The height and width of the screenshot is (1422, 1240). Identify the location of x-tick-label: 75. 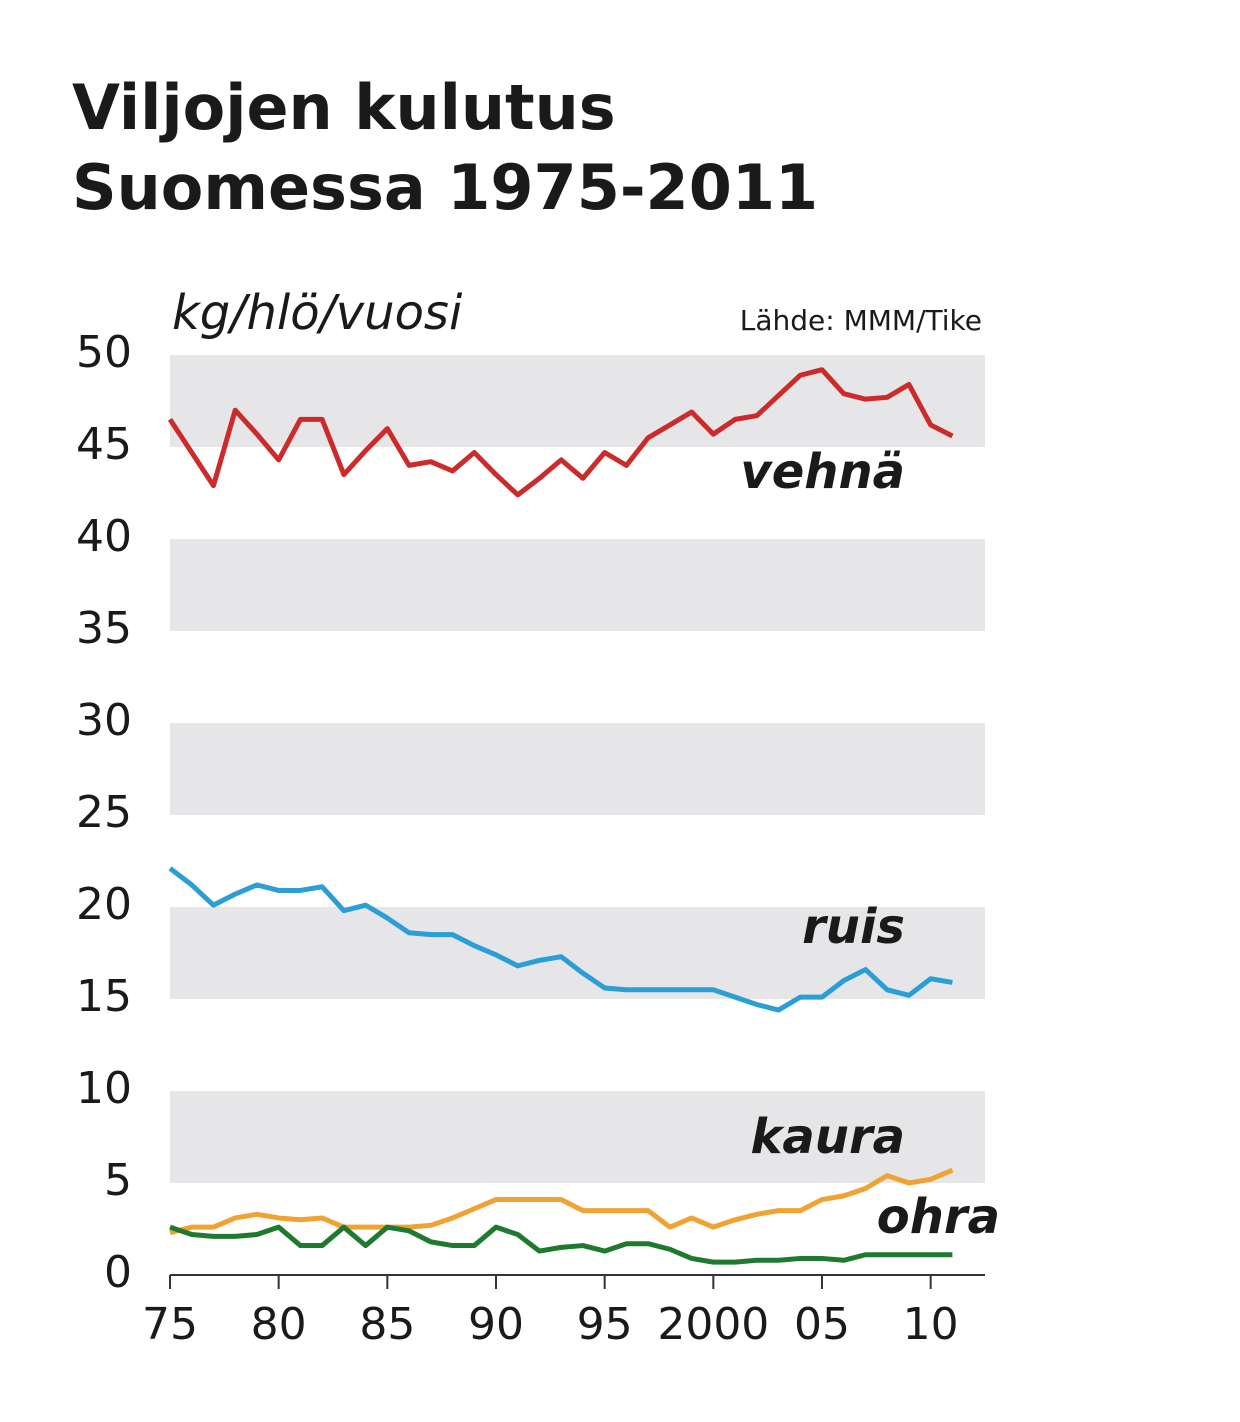
(170, 1324).